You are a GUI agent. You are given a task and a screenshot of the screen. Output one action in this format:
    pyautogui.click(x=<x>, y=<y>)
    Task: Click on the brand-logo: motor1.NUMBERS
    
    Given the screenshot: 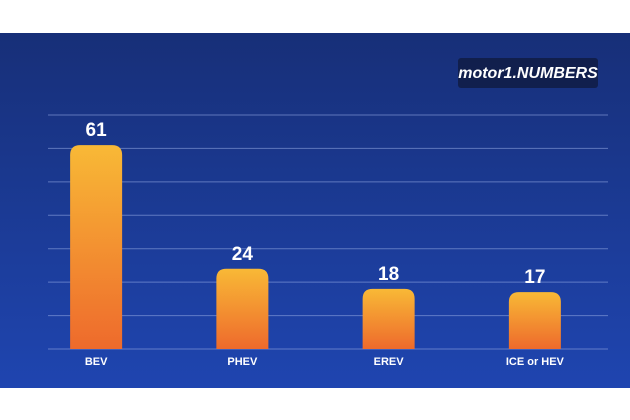 What is the action you would take?
    pyautogui.click(x=528, y=73)
    